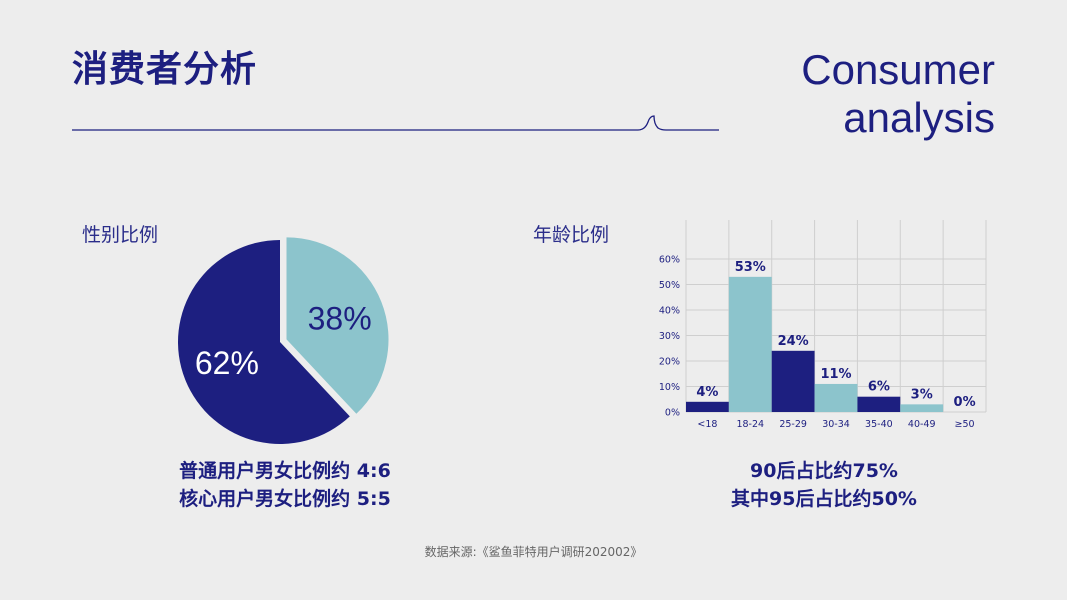 Image resolution: width=1067 pixels, height=600 pixels. I want to click on data-label-40-49: 3%, so click(922, 394).